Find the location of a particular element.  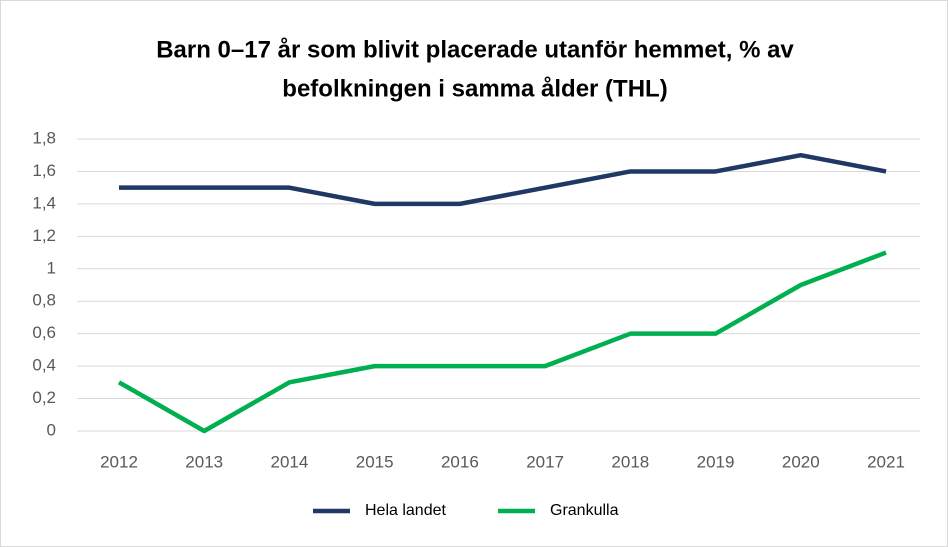

y-tick-label: 0,6 is located at coordinates (44, 332).